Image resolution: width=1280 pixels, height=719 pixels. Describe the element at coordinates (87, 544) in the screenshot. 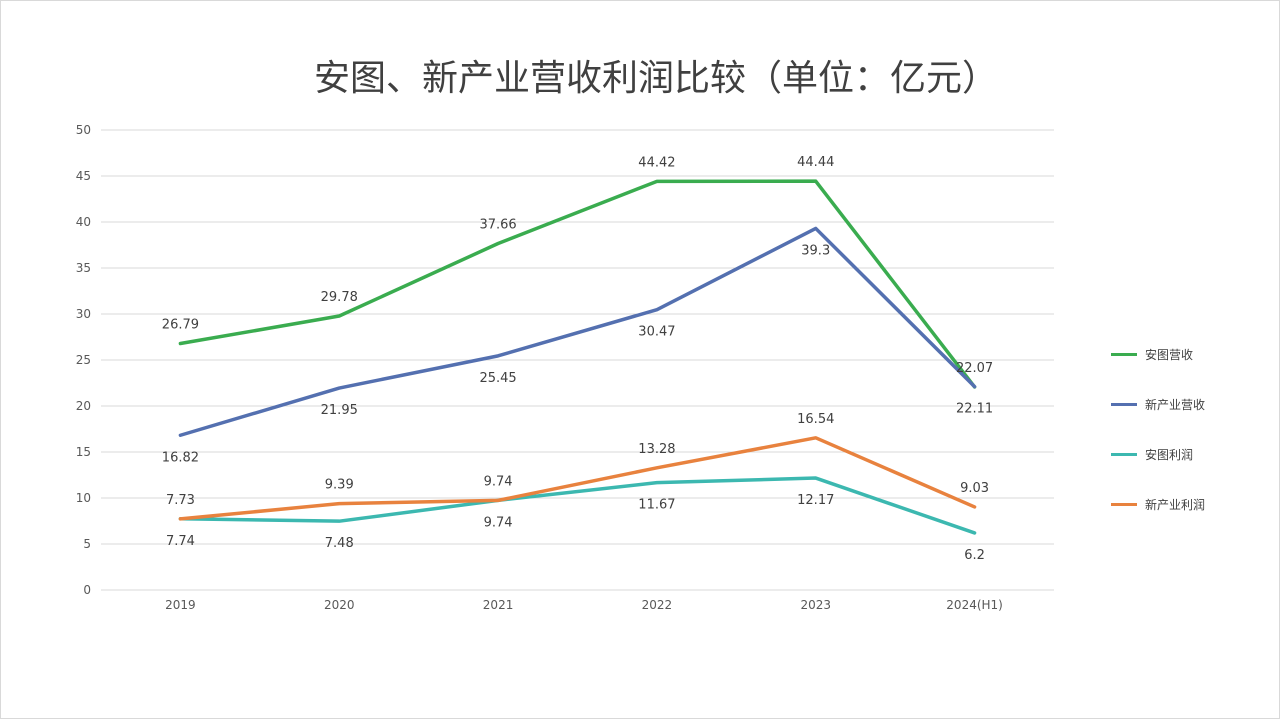

I see `y-tick-label: 5` at that location.